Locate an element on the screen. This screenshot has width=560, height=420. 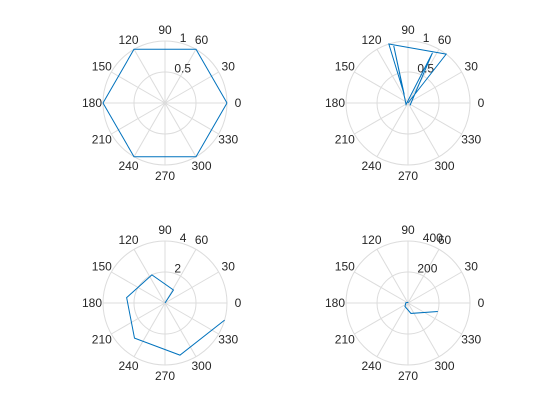
r-tick-label: 400 is located at coordinates (433, 238).